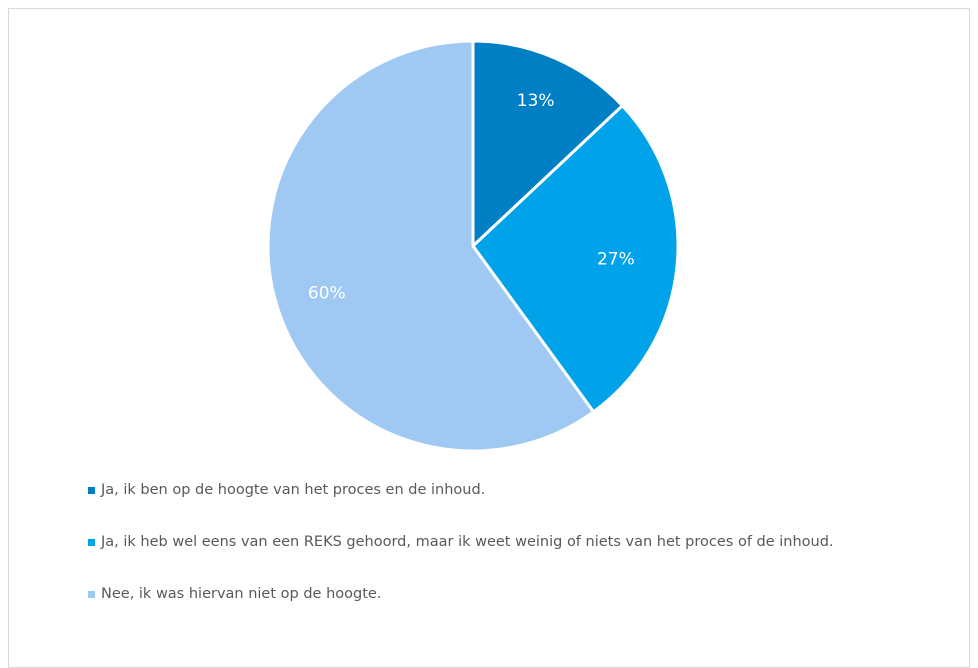  Describe the element at coordinates (616, 260) in the screenshot. I see `slice-label-2: 27%` at that location.